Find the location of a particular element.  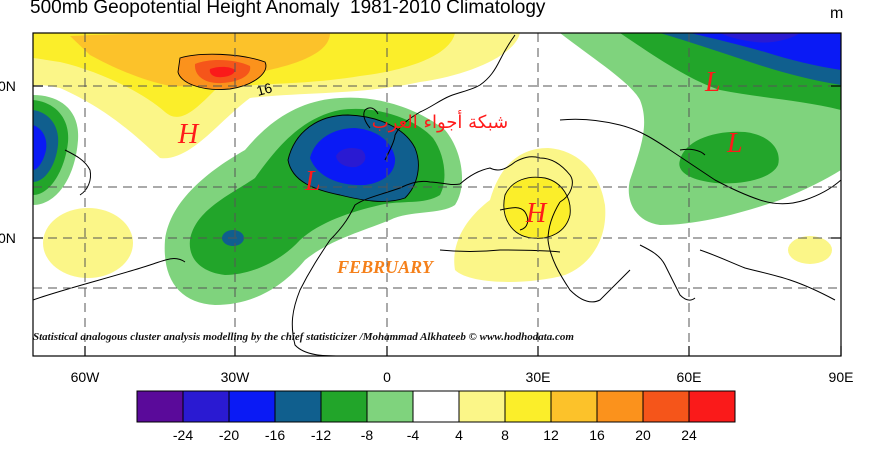

color-legend-label: 4 is located at coordinates (459, 435).